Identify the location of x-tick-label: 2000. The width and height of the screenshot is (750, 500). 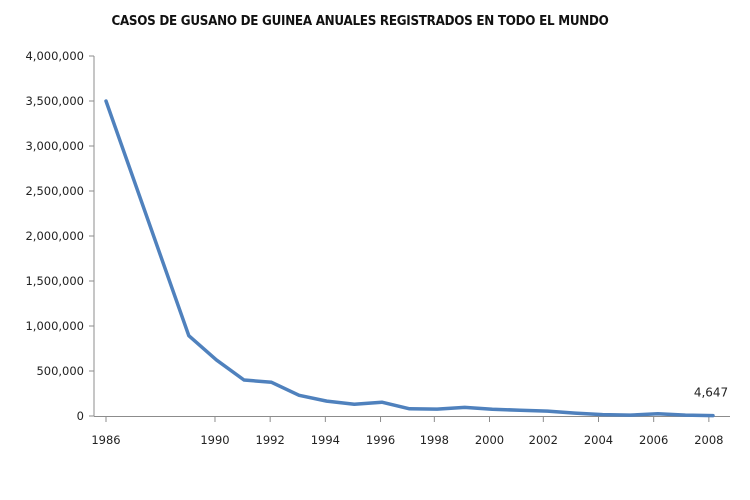
(489, 440).